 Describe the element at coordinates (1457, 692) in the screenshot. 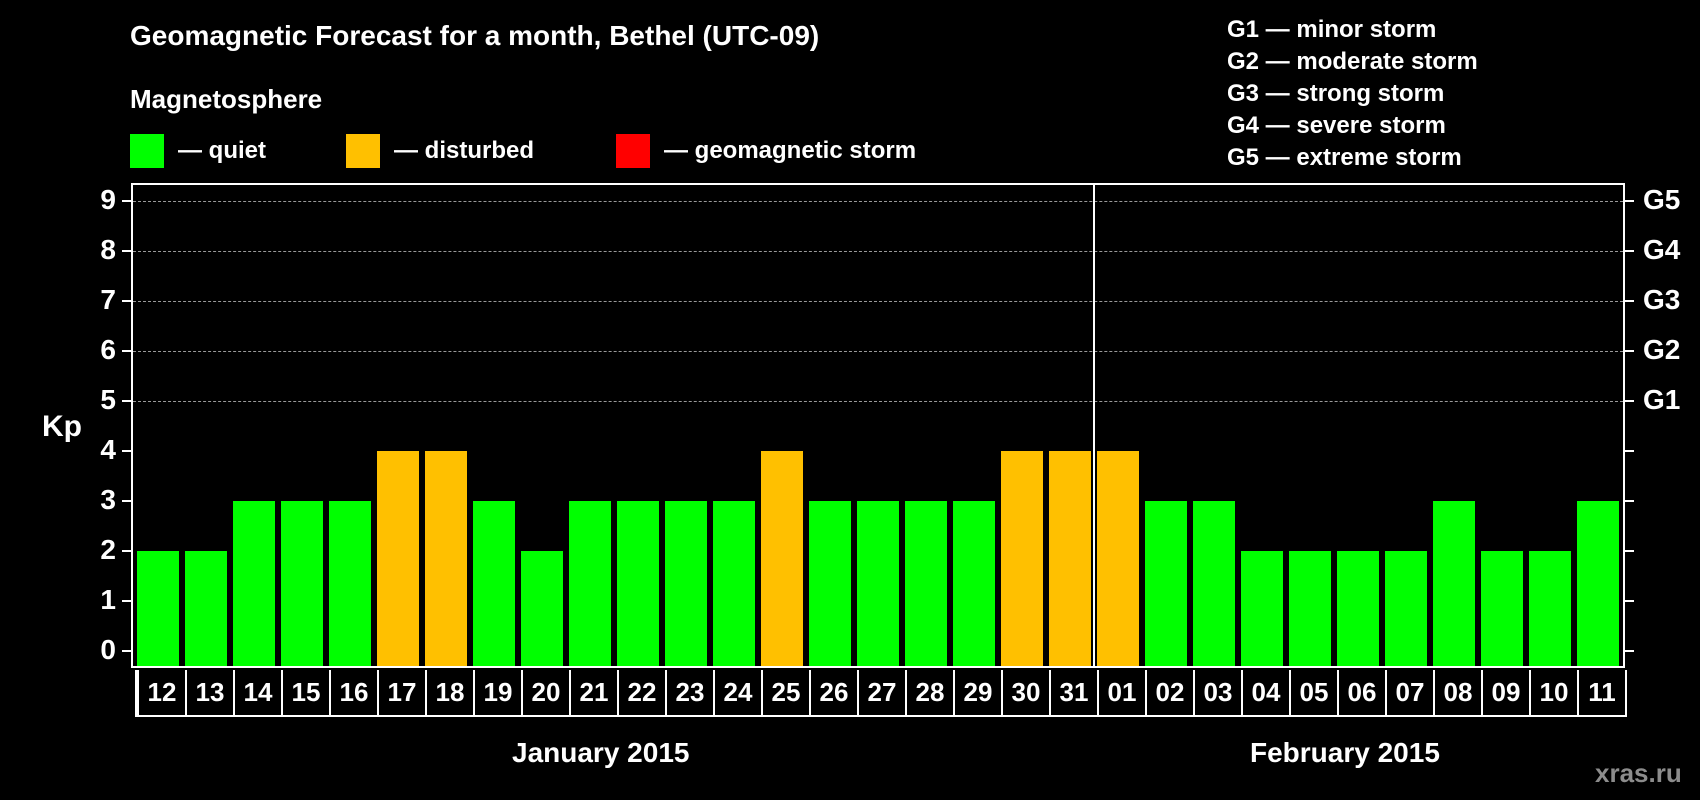

I see `day-label: 08` at that location.